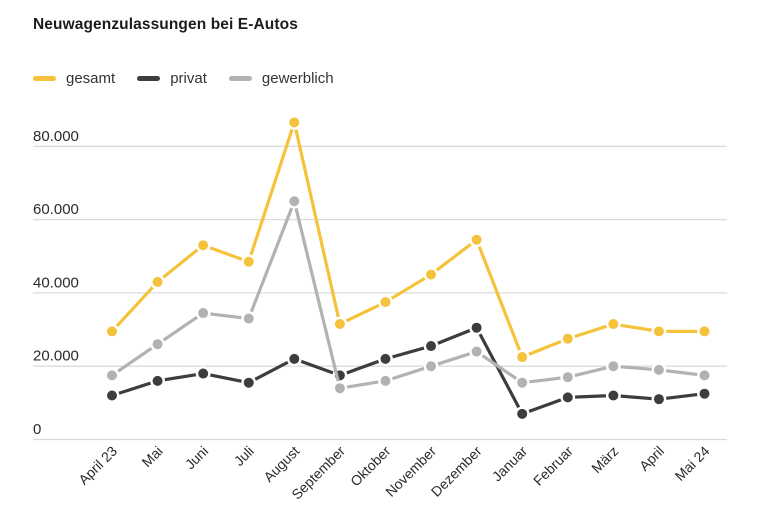  What do you see at coordinates (281, 464) in the screenshot?
I see `x-axis-label: August` at bounding box center [281, 464].